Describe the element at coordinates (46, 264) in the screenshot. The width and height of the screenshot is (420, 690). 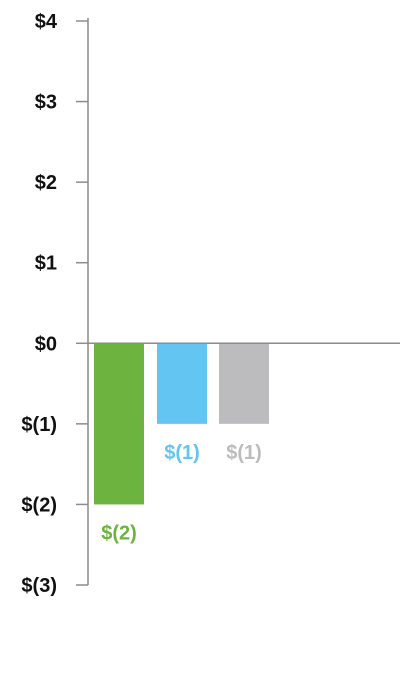
I see `y-tick-label: $1` at that location.